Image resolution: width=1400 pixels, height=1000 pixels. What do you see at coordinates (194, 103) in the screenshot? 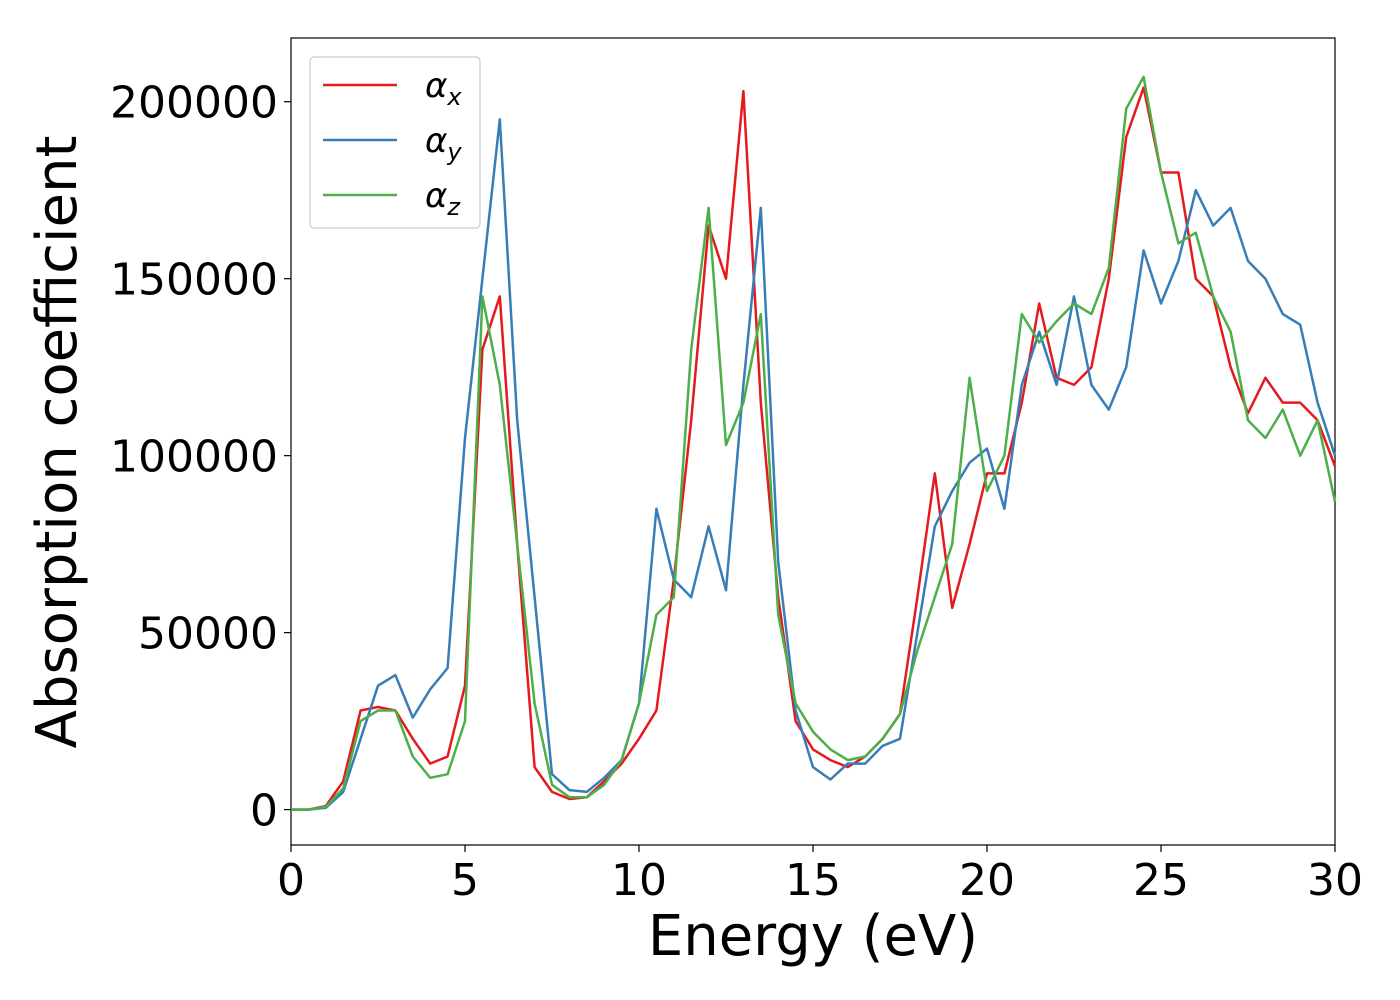
I see `y-tick-label: 200000` at bounding box center [194, 103].